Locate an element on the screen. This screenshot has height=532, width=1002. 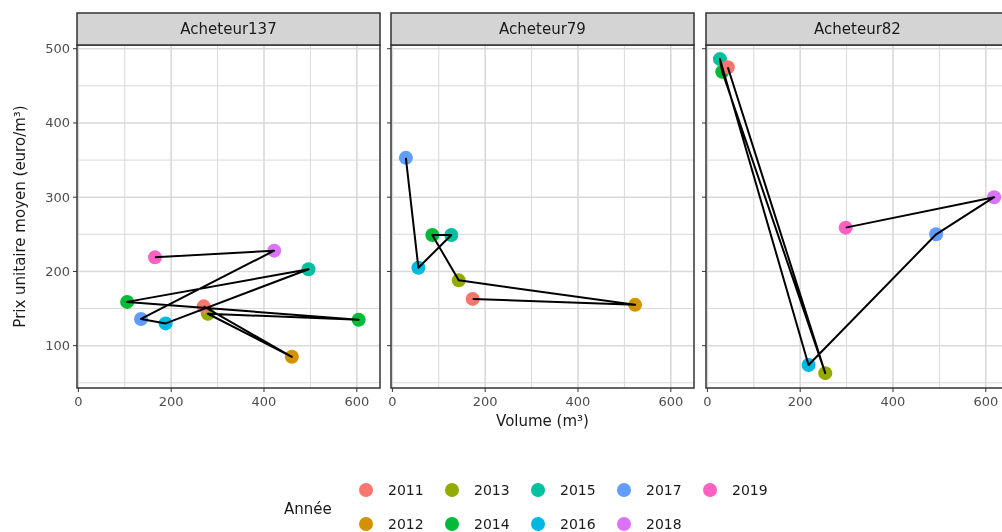
chart-title: Acheteur82 is located at coordinates (857, 29).